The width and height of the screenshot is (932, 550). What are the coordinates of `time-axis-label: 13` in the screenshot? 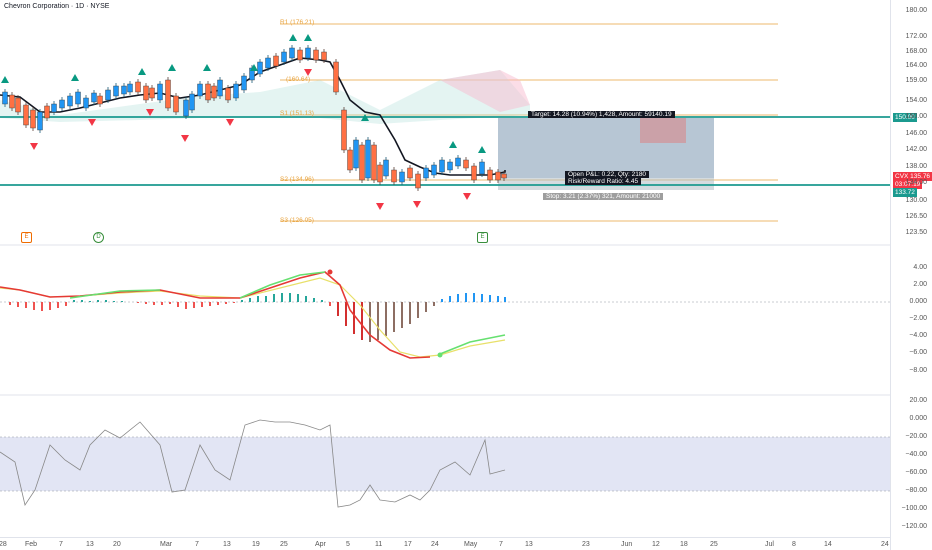 It's located at (90, 544).